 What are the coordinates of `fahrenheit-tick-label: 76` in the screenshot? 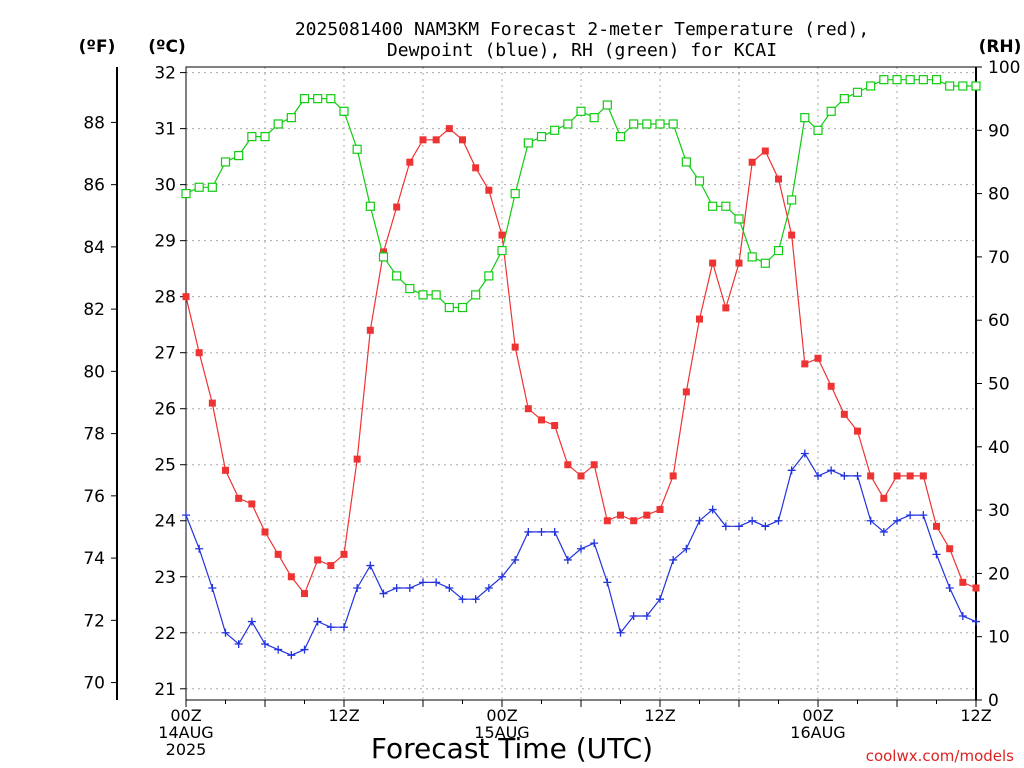 It's located at (94, 497).